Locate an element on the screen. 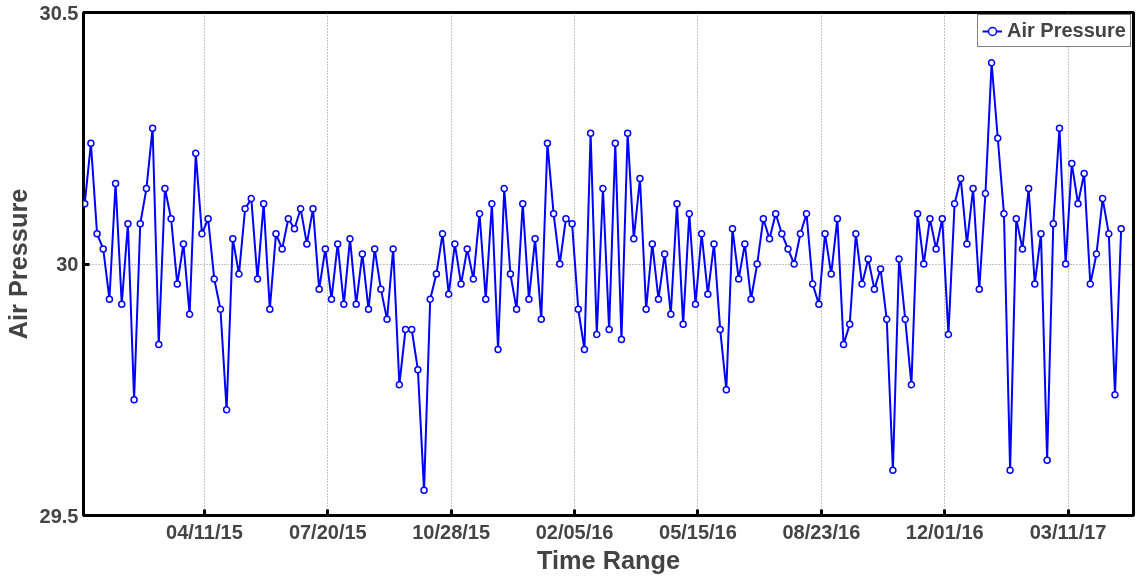  x-tick-label: 04/11/15 is located at coordinates (204, 531).